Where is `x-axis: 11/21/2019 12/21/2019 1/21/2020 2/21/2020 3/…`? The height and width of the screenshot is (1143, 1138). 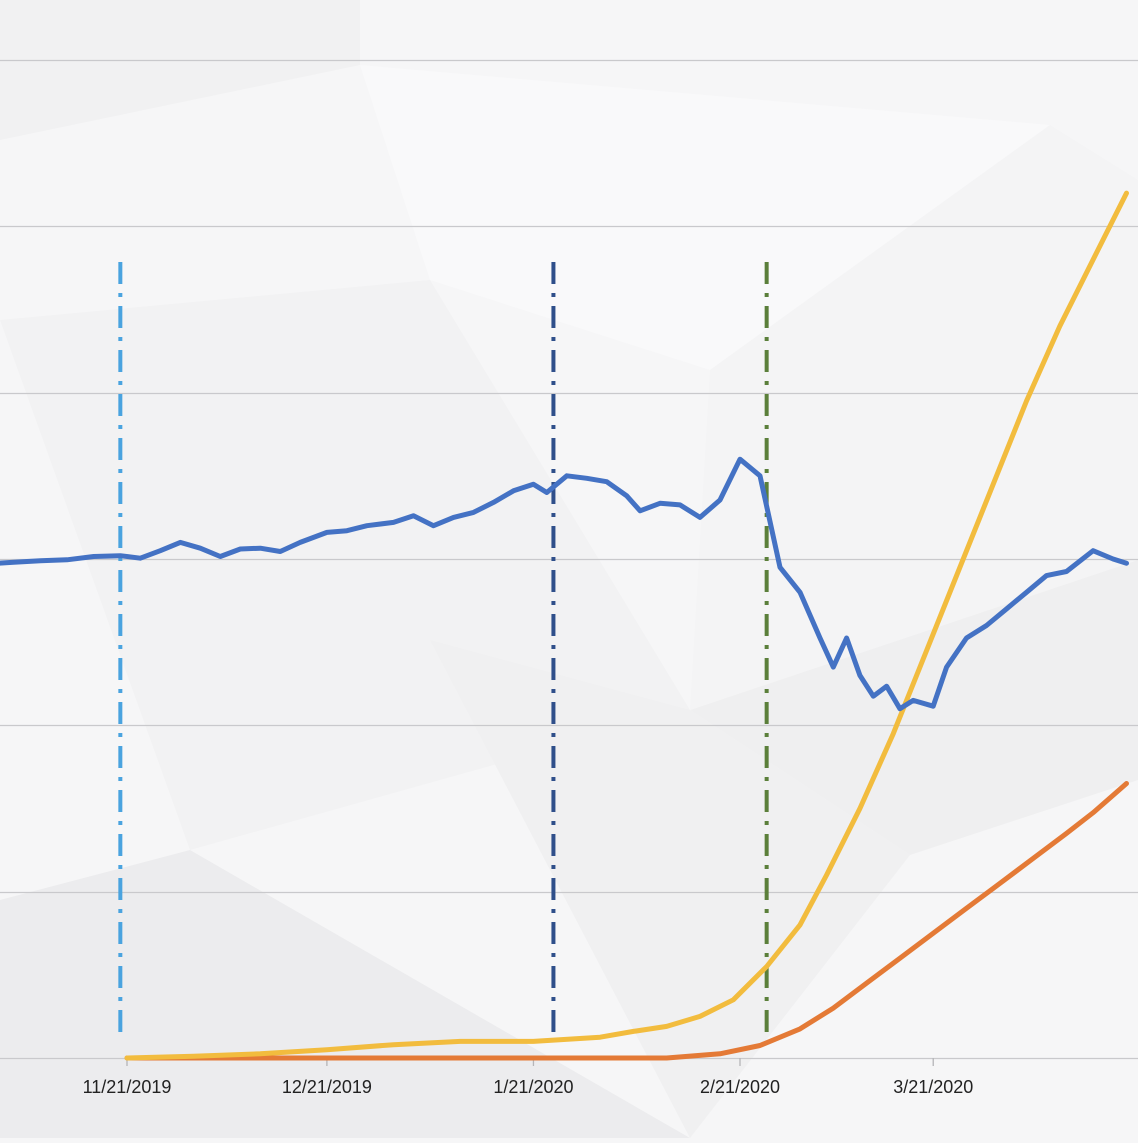 x-axis: 11/21/2019 12/21/2019 1/21/2020 2/21/2020 3/… is located at coordinates (528, 1077).